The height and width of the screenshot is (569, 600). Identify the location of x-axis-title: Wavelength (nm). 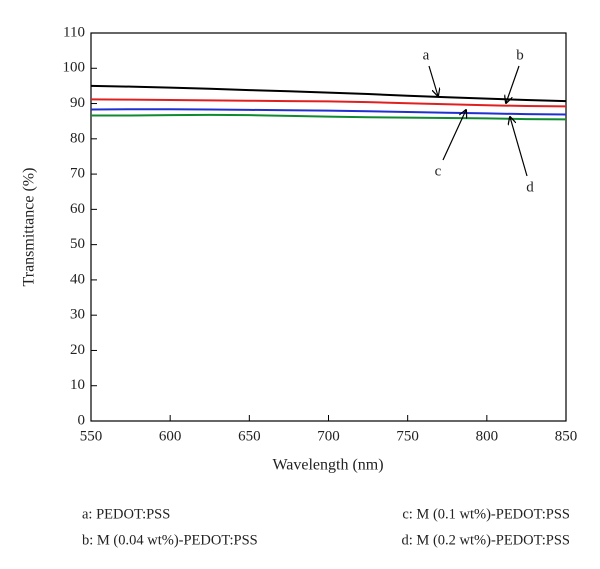
(327, 465).